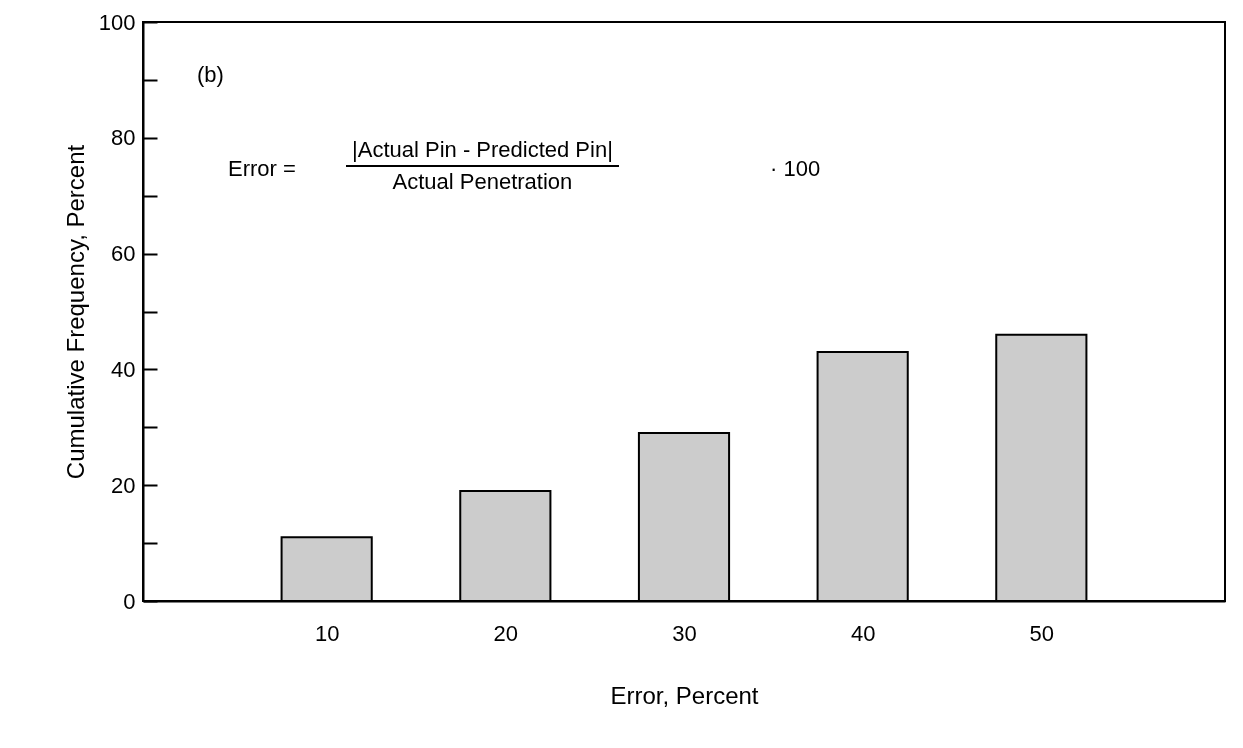 The height and width of the screenshot is (748, 1243). Describe the element at coordinates (210, 75) in the screenshot. I see `annotation: (b)` at that location.